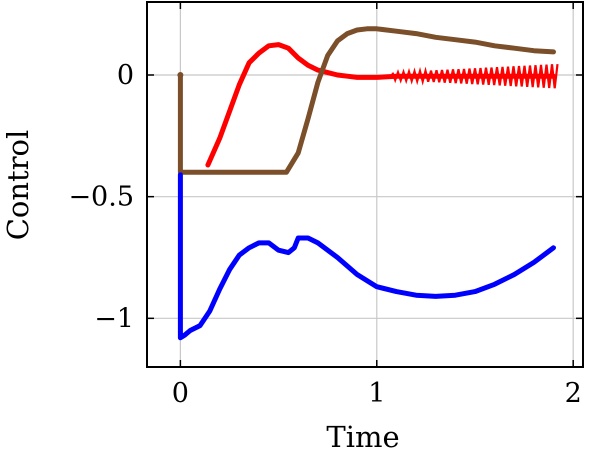  Describe the element at coordinates (114, 318) in the screenshot. I see `y-tick-label: −1` at that location.